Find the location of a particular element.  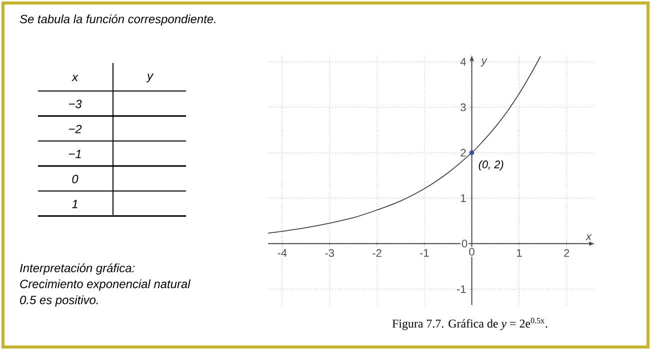

y-tick-label: 0 is located at coordinates (465, 244).